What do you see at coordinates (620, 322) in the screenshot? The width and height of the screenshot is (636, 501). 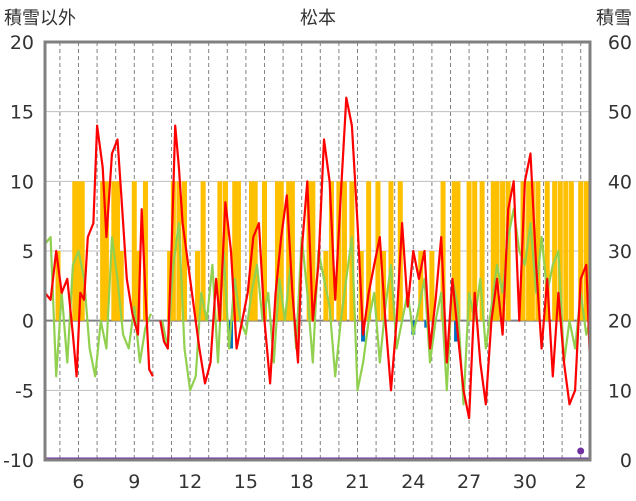 I see `right-tick-label: 20` at bounding box center [620, 322].